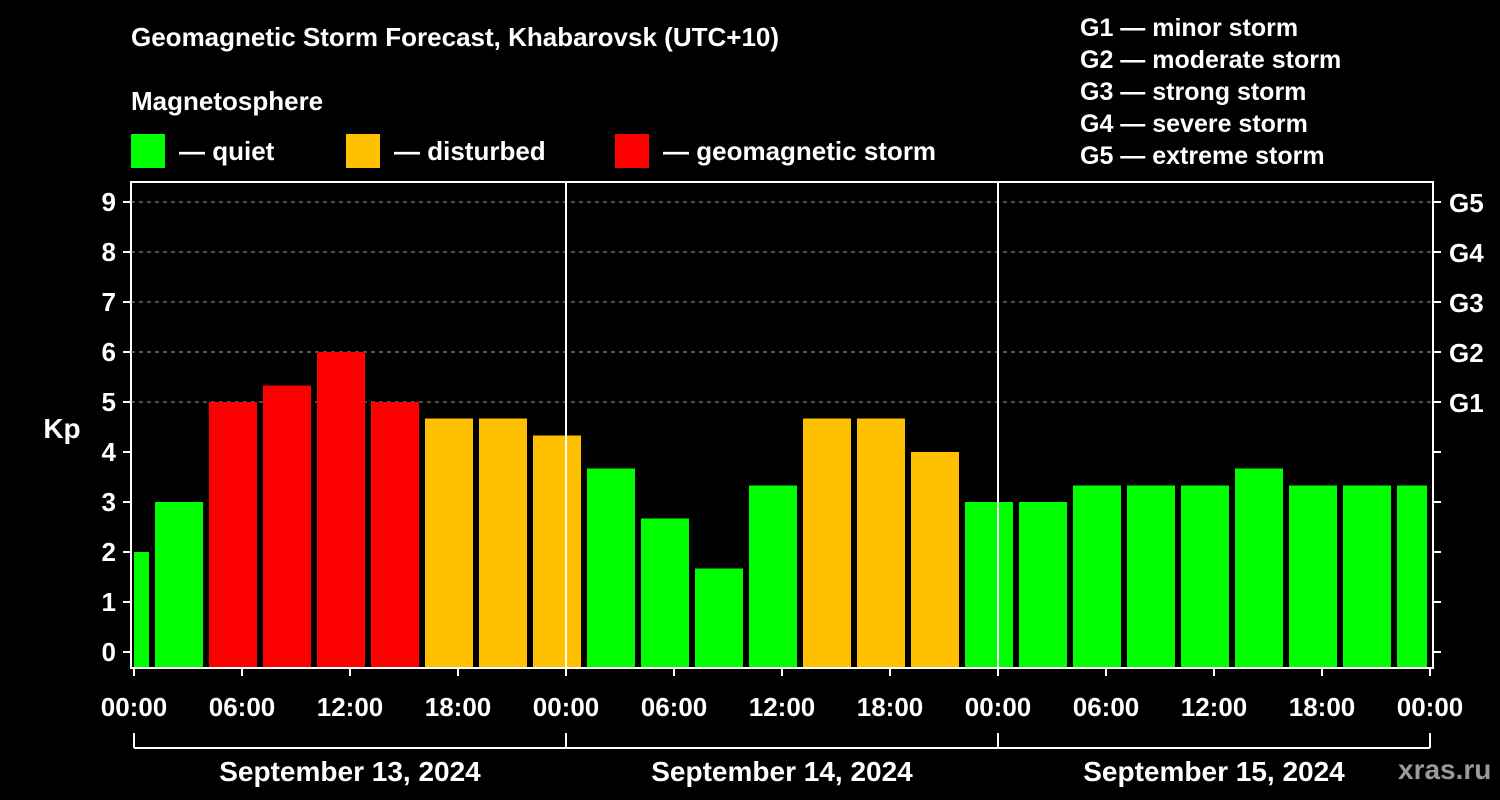  Describe the element at coordinates (1466, 353) in the screenshot. I see `g-level-label: G2` at that location.